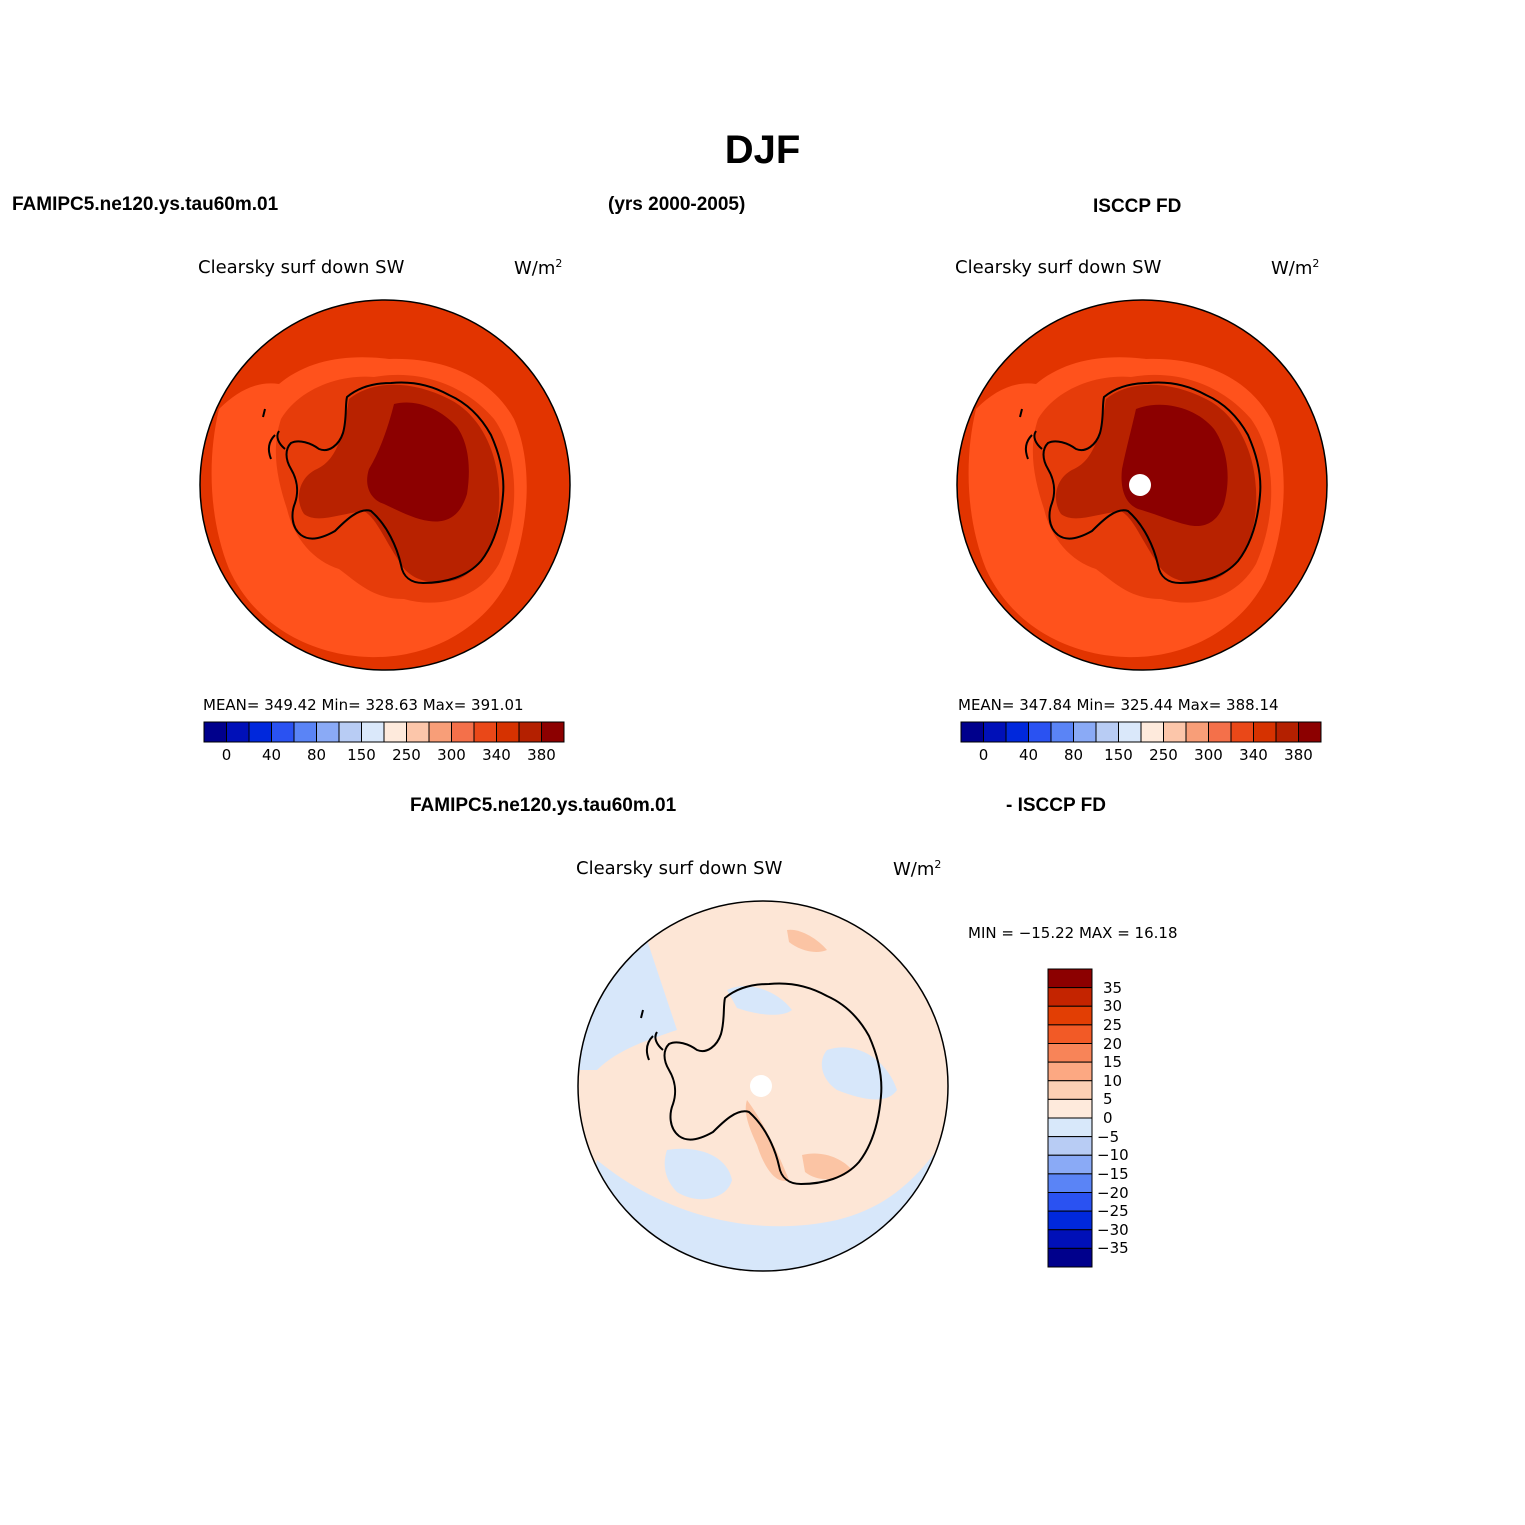 This screenshot has width=1525, height=1525. What do you see at coordinates (1142, 485) in the screenshot?
I see `obs-map` at bounding box center [1142, 485].